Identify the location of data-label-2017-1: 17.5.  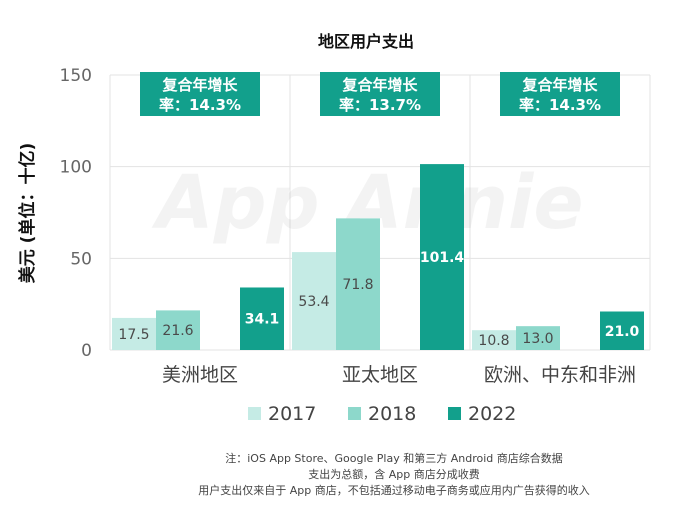
(133, 335).